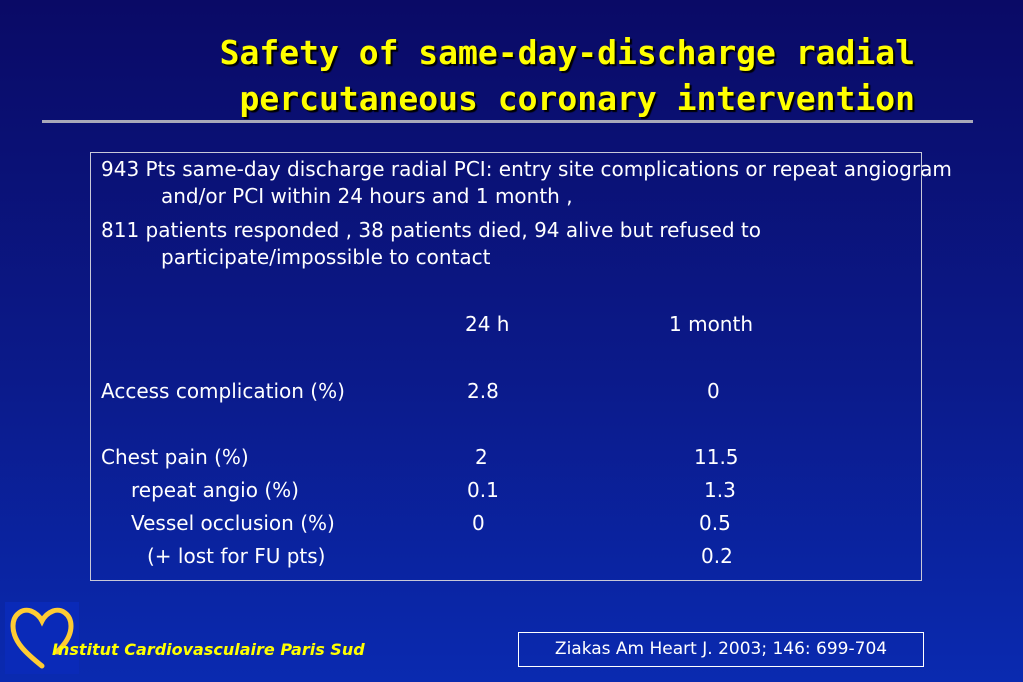 Image resolution: width=1023 pixels, height=682 pixels. I want to click on access-complication-1-month: 0, so click(713, 391).